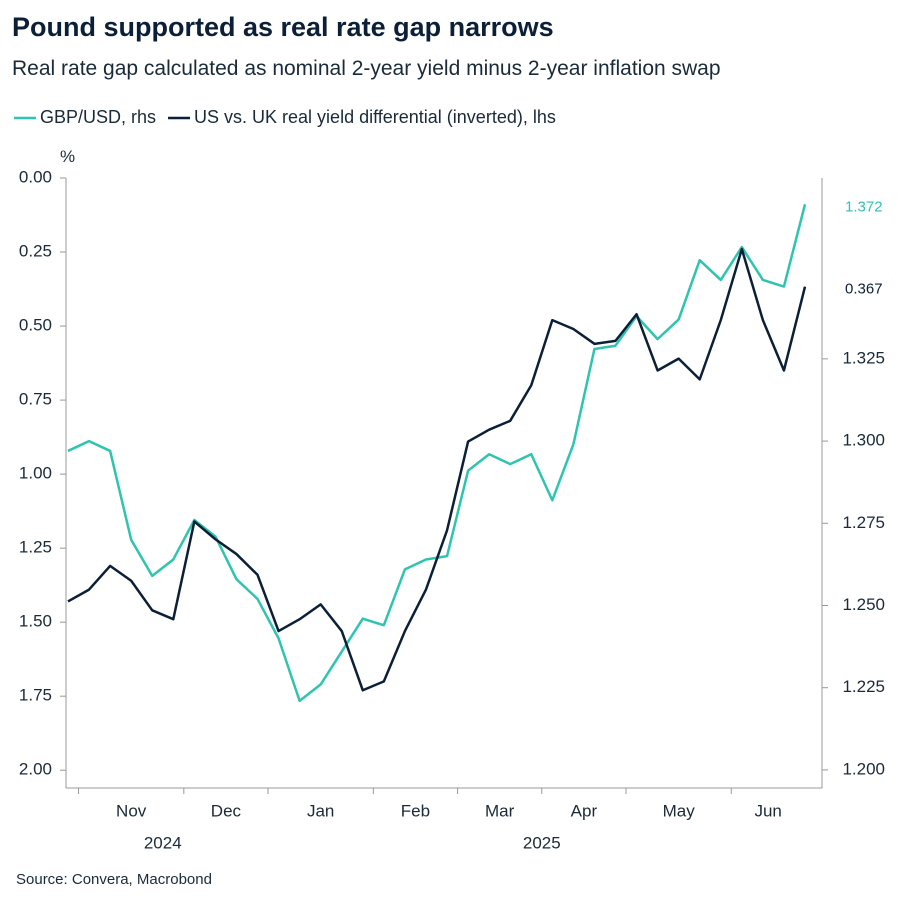 The image size is (907, 912). Describe the element at coordinates (542, 842) in the screenshot. I see `year-label: 2025` at that location.